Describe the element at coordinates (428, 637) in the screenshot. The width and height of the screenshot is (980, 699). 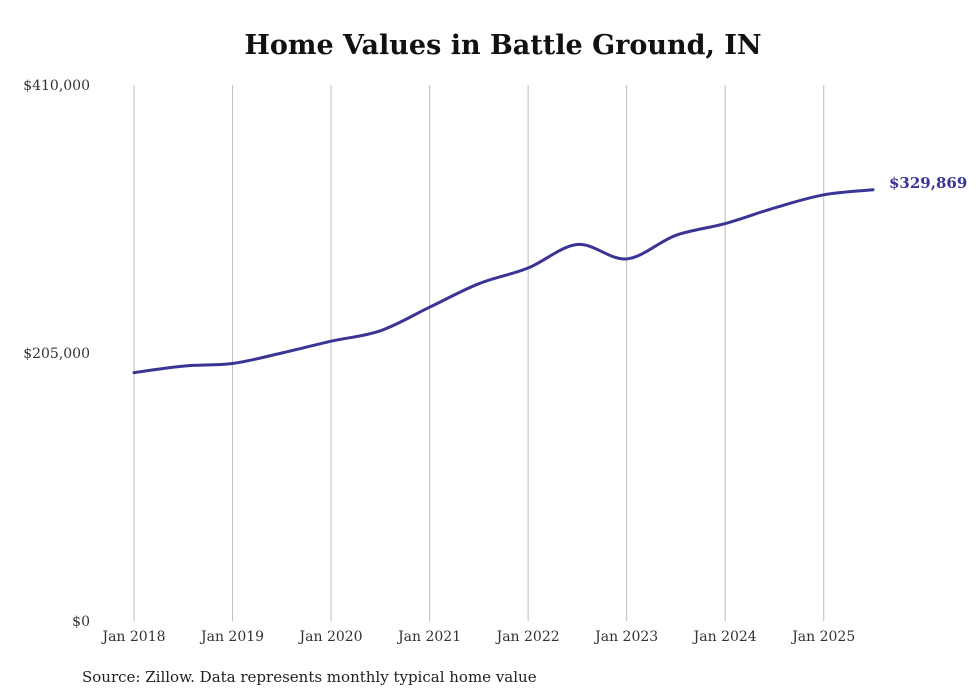
I see `x-tick-label: Jan 2021` at that location.